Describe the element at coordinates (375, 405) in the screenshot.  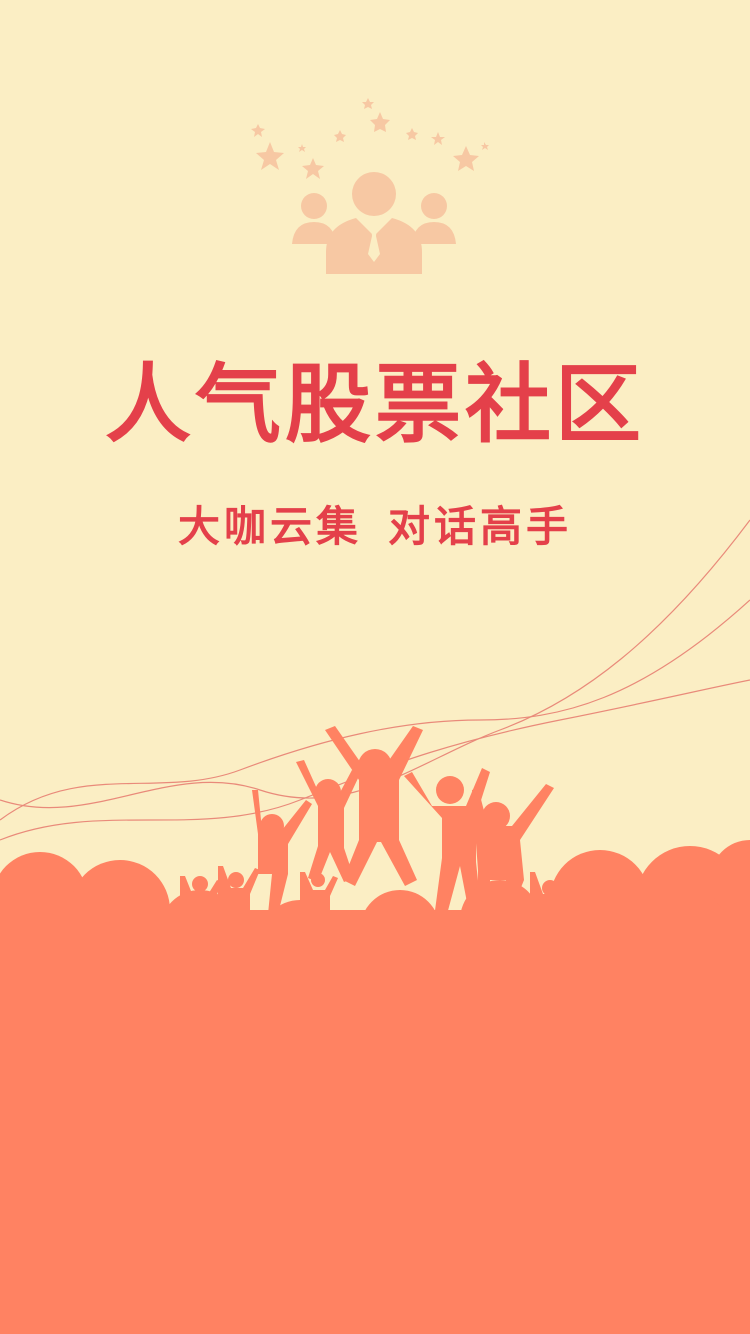
I see `app-headline: 人气股票社区` at that location.